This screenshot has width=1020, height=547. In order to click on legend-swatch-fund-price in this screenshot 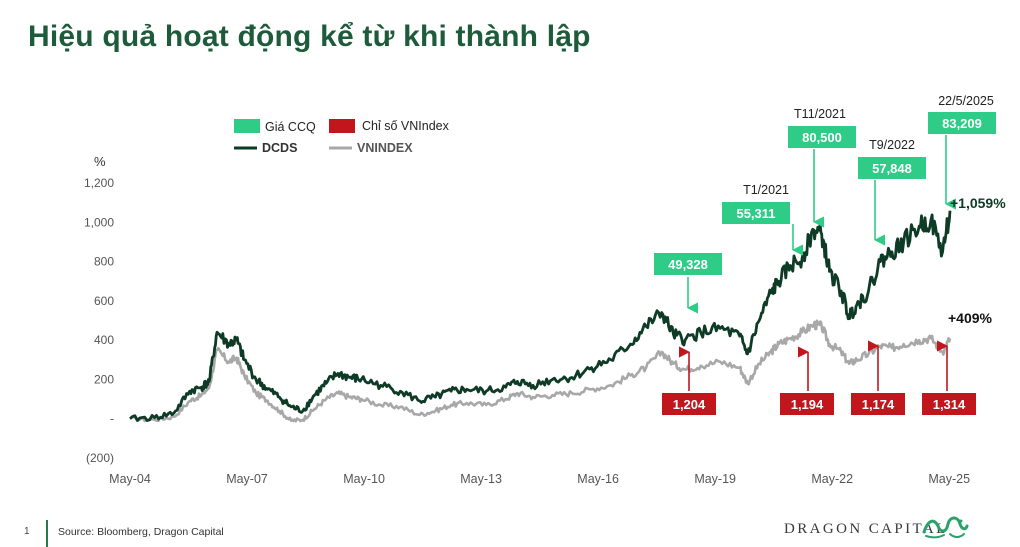, I will do `click(247, 126)`.